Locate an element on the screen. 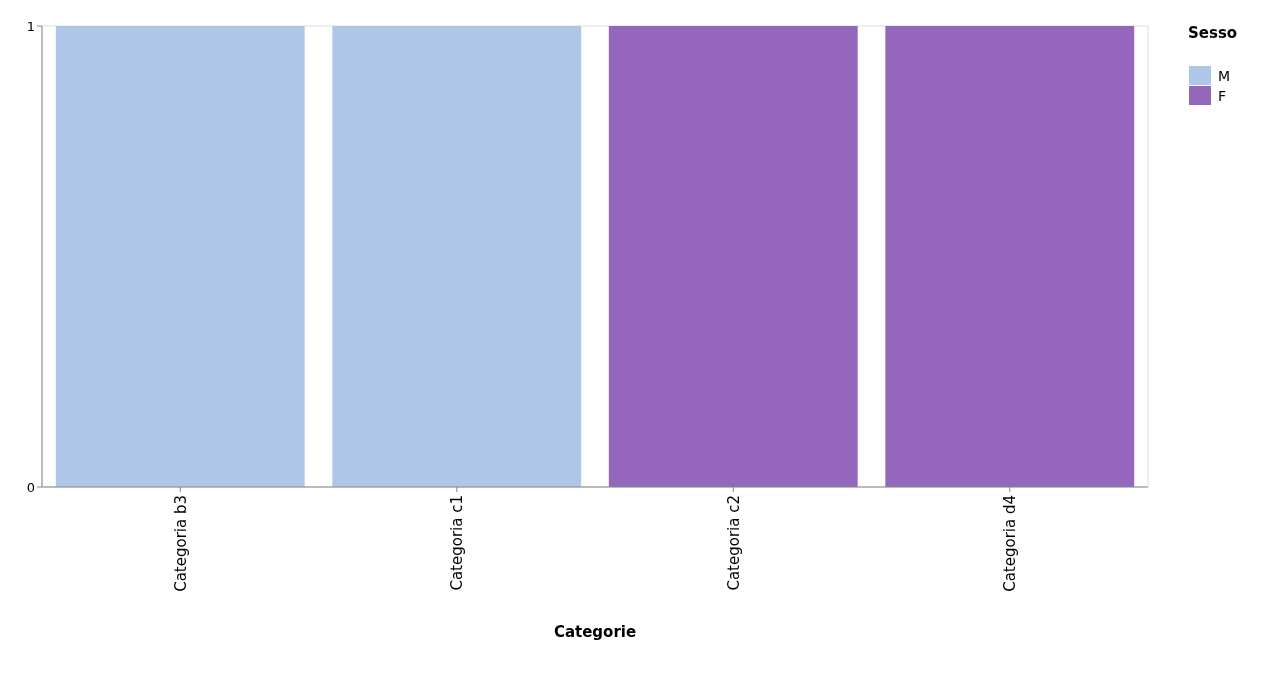 This screenshot has width=1276, height=684. y-tick-label: 1 is located at coordinates (30, 26).